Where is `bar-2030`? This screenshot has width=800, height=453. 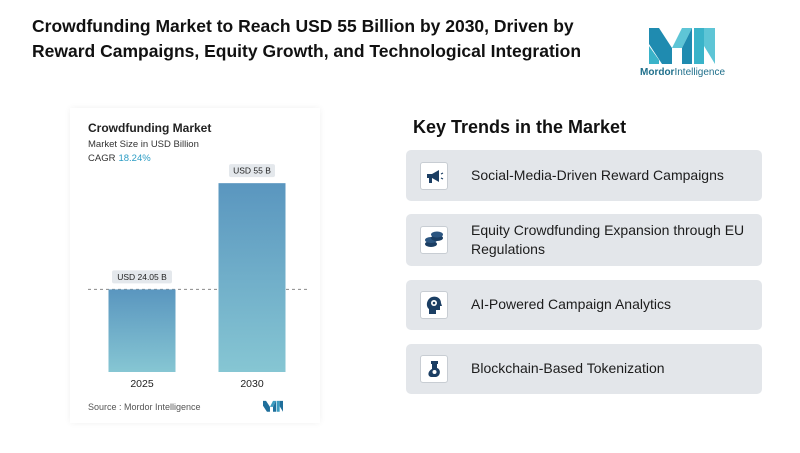 bar-2030 is located at coordinates (252, 277).